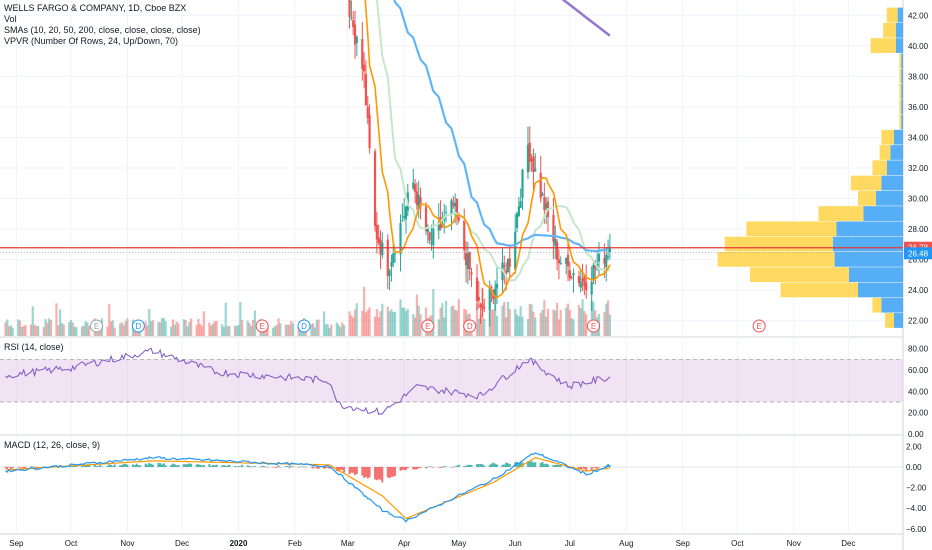 Image resolution: width=932 pixels, height=550 pixels. Describe the element at coordinates (916, 529) in the screenshot. I see `macd-tick-label: −6.00` at that location.